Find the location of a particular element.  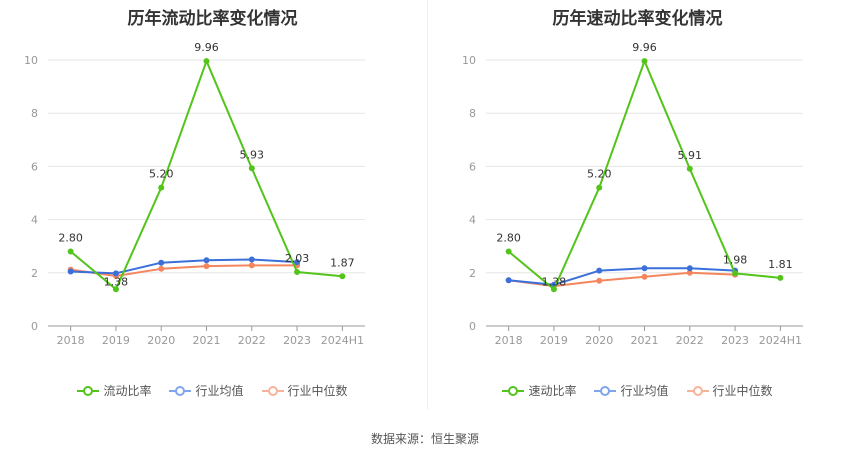

data-label: 2.03 is located at coordinates (297, 258).